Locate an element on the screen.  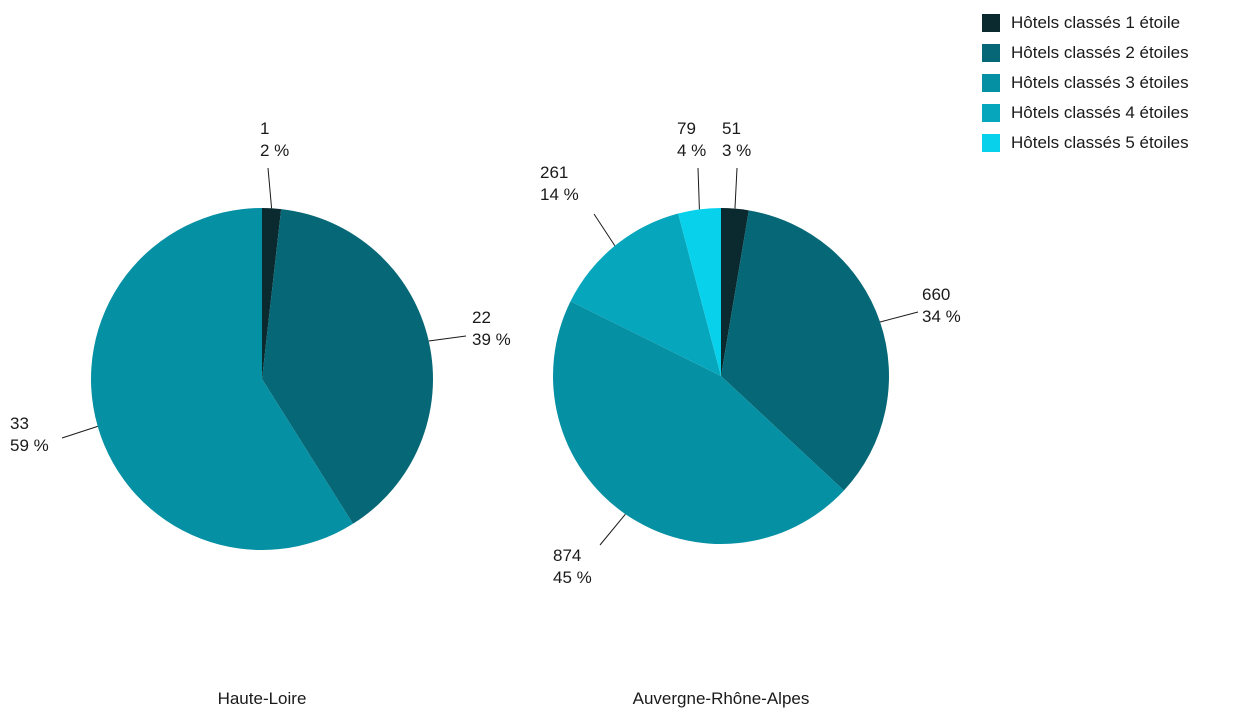
data-label-value: 79 is located at coordinates (686, 128).